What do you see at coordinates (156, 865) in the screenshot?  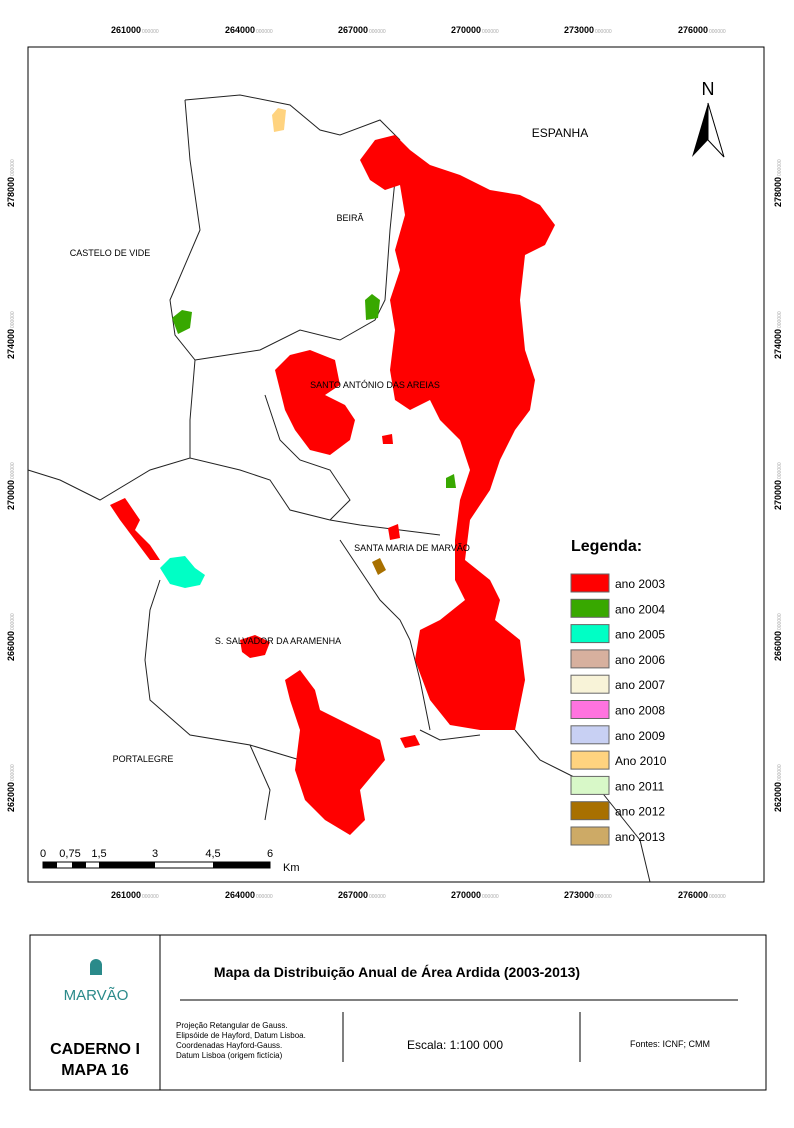 I see `scale-bar` at bounding box center [156, 865].